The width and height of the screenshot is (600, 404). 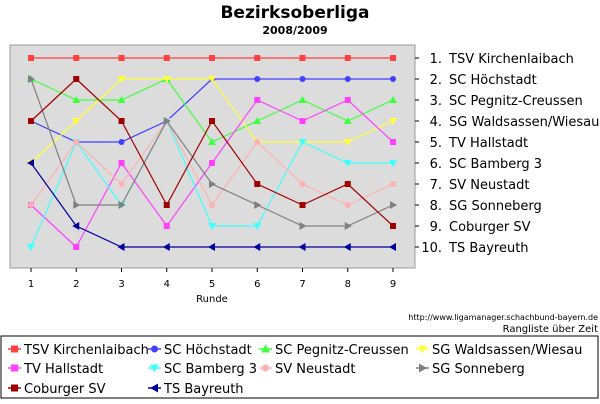 I want to click on legend-item: SC Pegnitz-Creussen, so click(x=334, y=350).